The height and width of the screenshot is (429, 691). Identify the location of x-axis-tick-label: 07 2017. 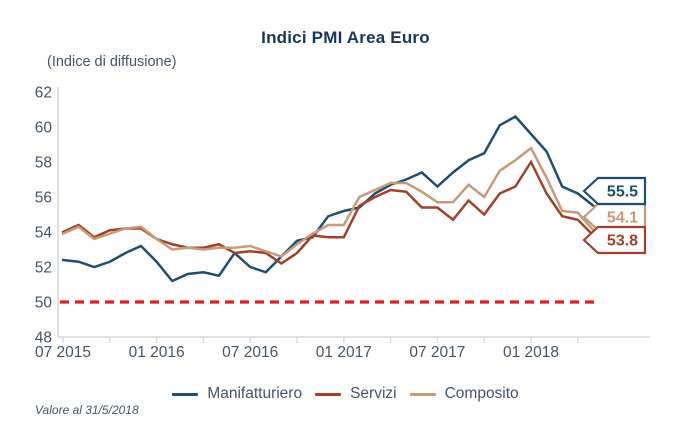
(437, 352).